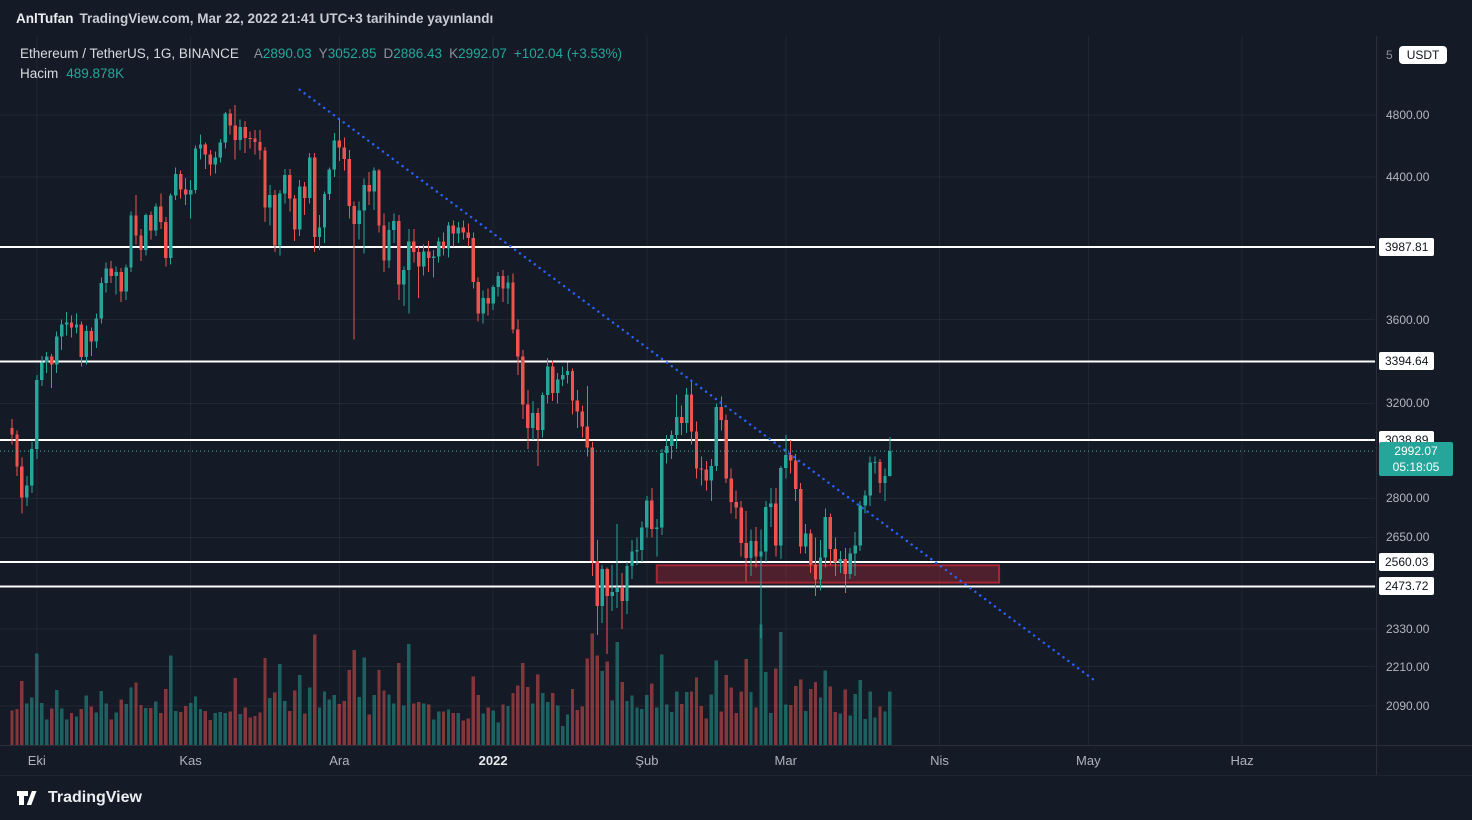 The width and height of the screenshot is (1472, 820). What do you see at coordinates (1088, 760) in the screenshot?
I see `time-axis-label: May` at bounding box center [1088, 760].